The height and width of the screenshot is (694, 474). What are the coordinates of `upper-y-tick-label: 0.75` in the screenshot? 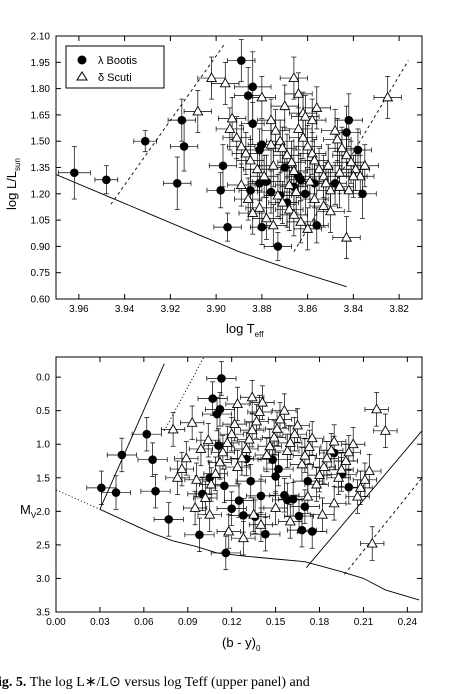 It's located at (41, 273).